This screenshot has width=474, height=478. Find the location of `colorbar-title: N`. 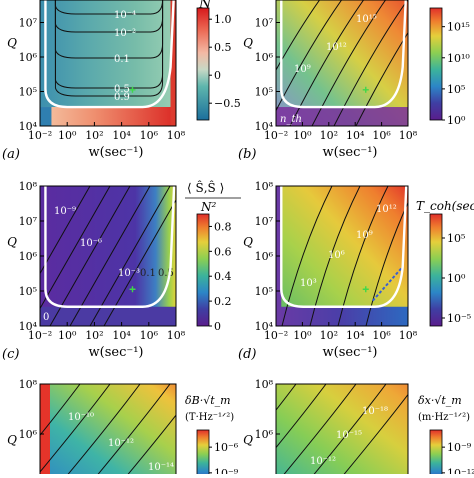

colorbar-title: N is located at coordinates (205, 6).